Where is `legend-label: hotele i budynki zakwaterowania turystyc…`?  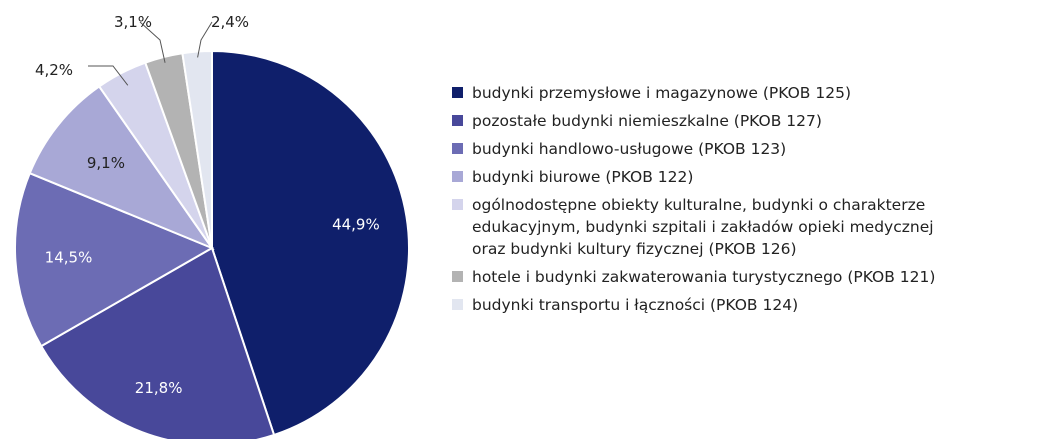
legend-label: hotele i budynki zakwaterowania turystyc… is located at coordinates (704, 277).